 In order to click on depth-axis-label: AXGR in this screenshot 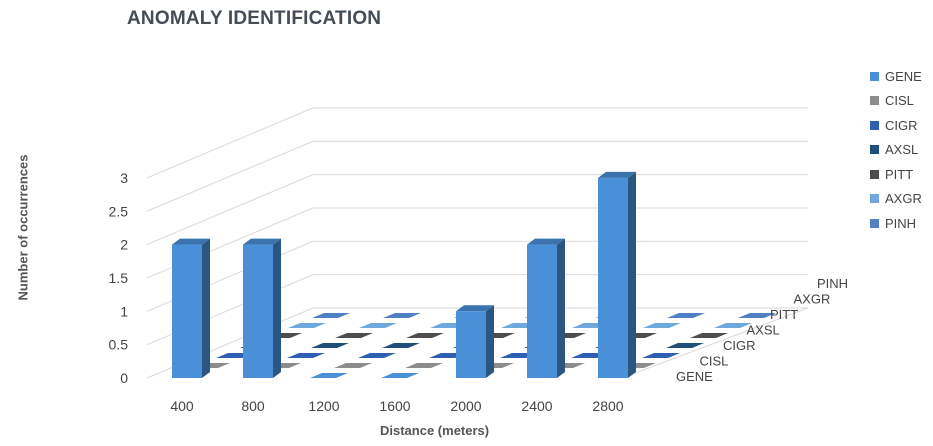, I will do `click(812, 299)`.